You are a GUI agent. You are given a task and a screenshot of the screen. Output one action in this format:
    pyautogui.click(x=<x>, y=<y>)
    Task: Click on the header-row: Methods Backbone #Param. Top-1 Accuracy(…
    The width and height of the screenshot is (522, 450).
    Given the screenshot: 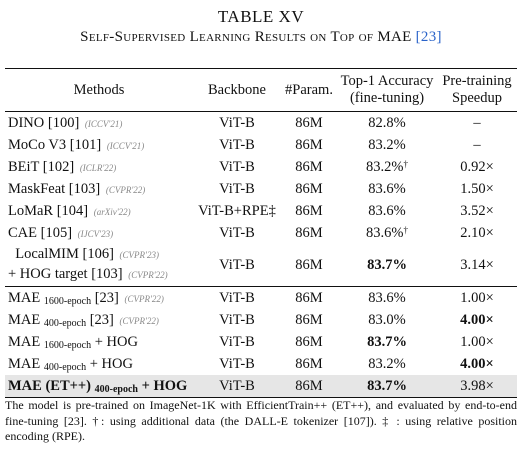 What is the action you would take?
    pyautogui.click(x=261, y=90)
    